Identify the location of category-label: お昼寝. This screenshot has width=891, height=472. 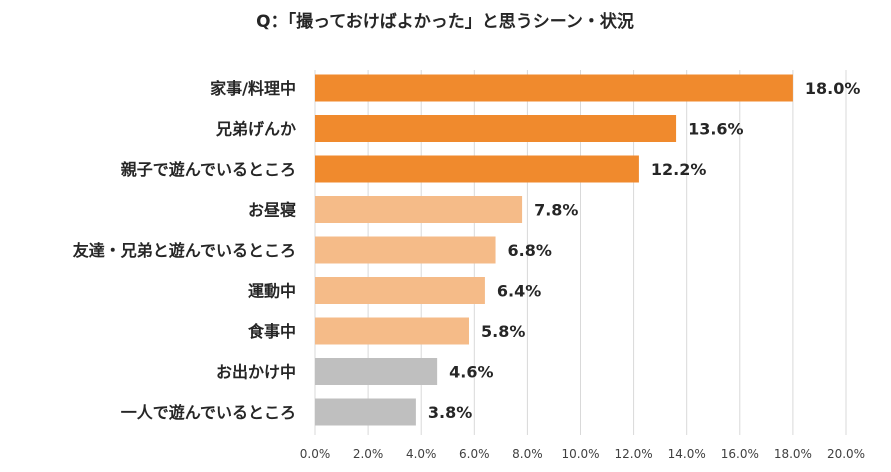
(272, 210).